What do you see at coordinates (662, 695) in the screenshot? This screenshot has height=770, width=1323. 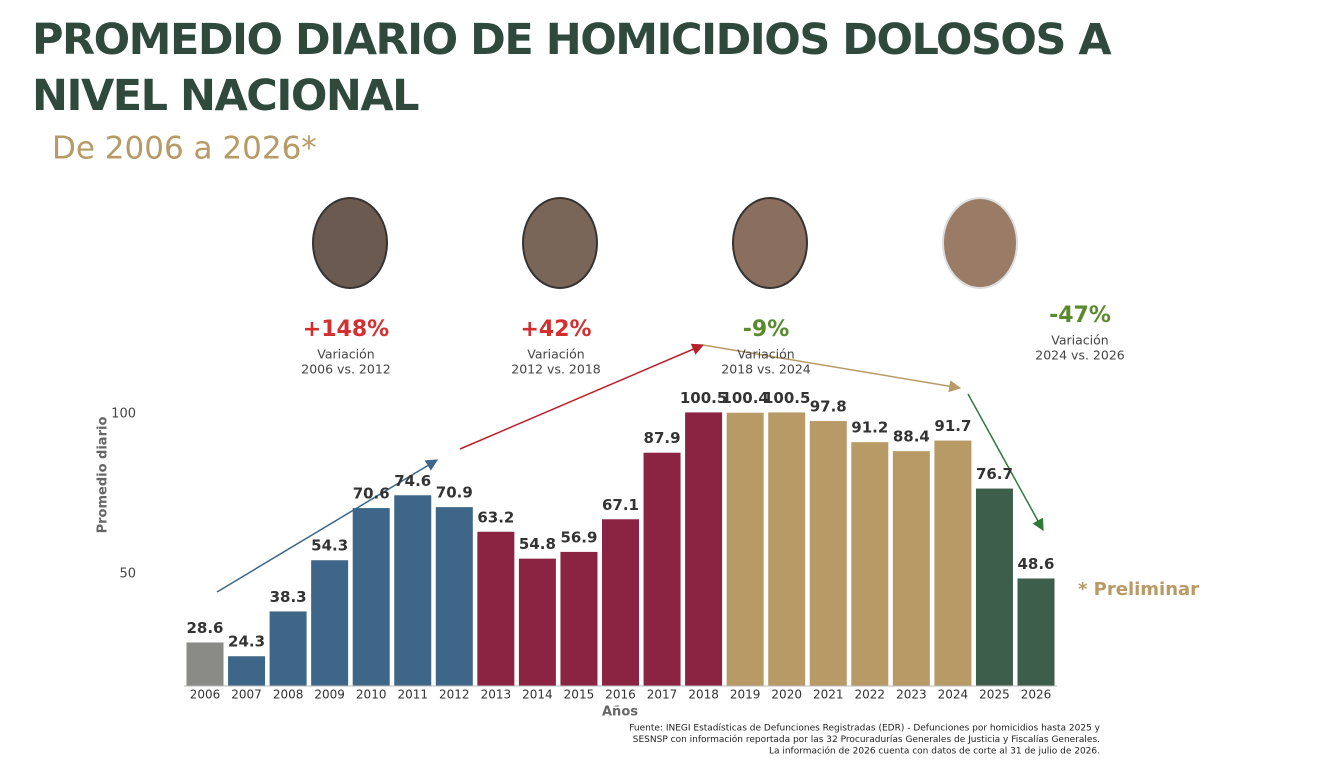 I see `x-tick-label: 2017` at bounding box center [662, 695].